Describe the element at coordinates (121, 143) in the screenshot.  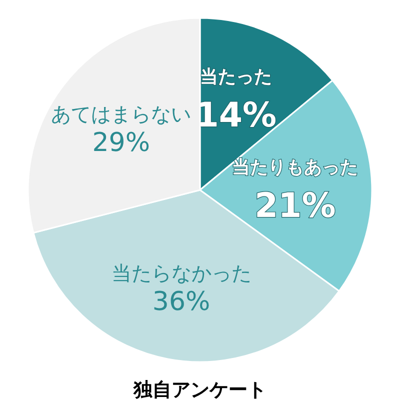
I see `data-label: 29%` at that location.